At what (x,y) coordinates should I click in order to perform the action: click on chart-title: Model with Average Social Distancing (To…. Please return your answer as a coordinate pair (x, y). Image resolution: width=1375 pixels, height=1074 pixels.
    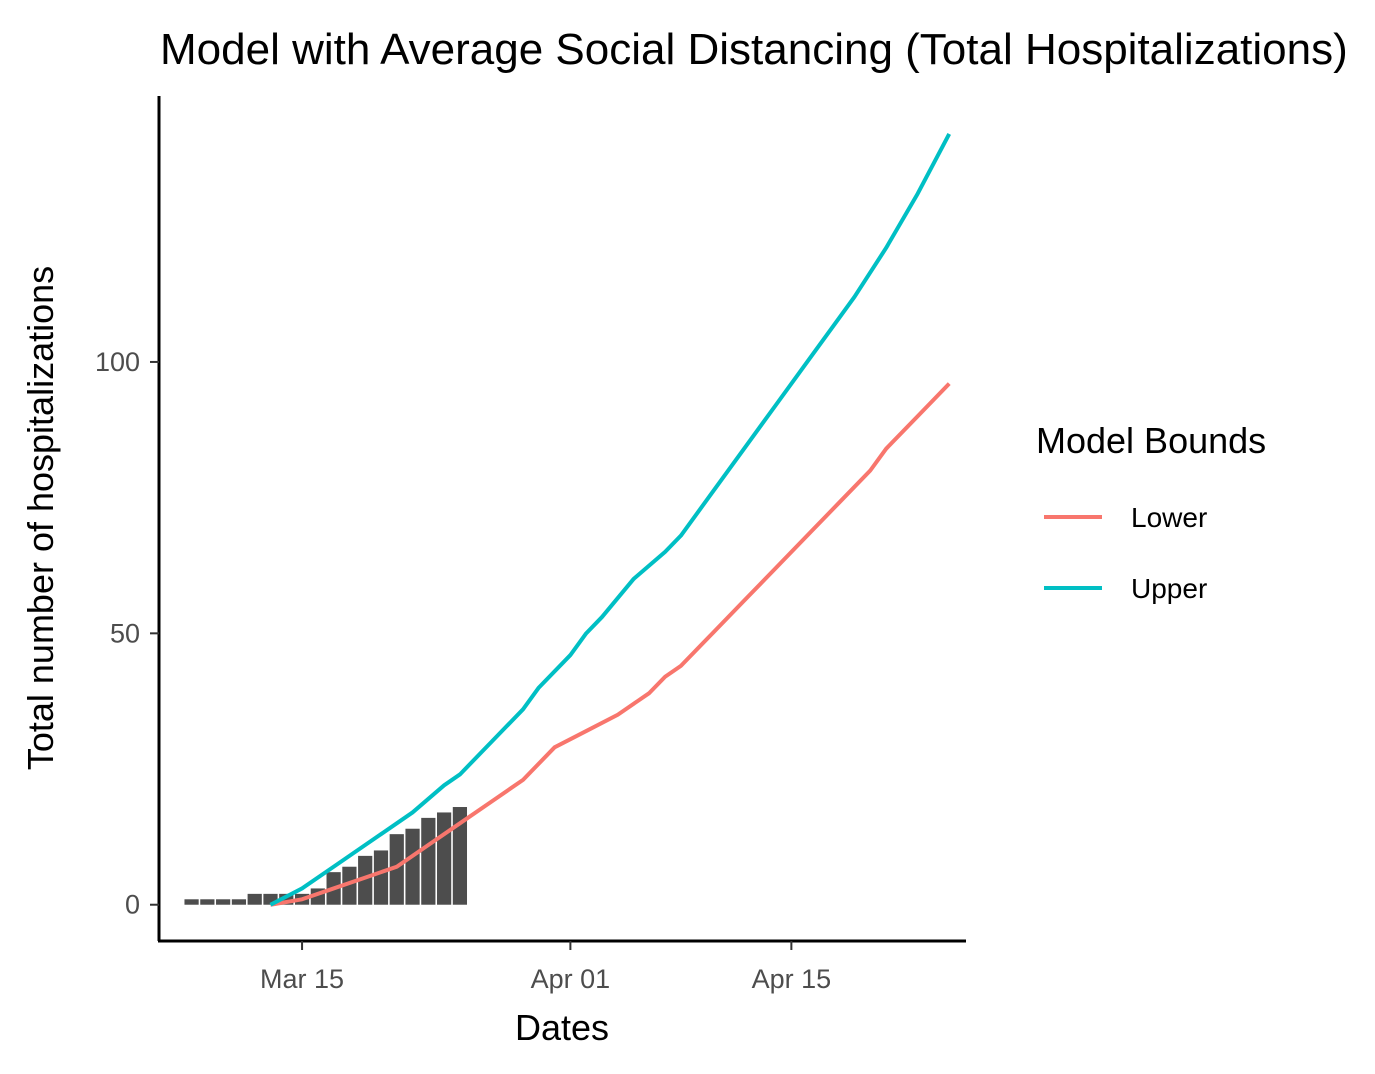
    Looking at the image, I should click on (754, 49).